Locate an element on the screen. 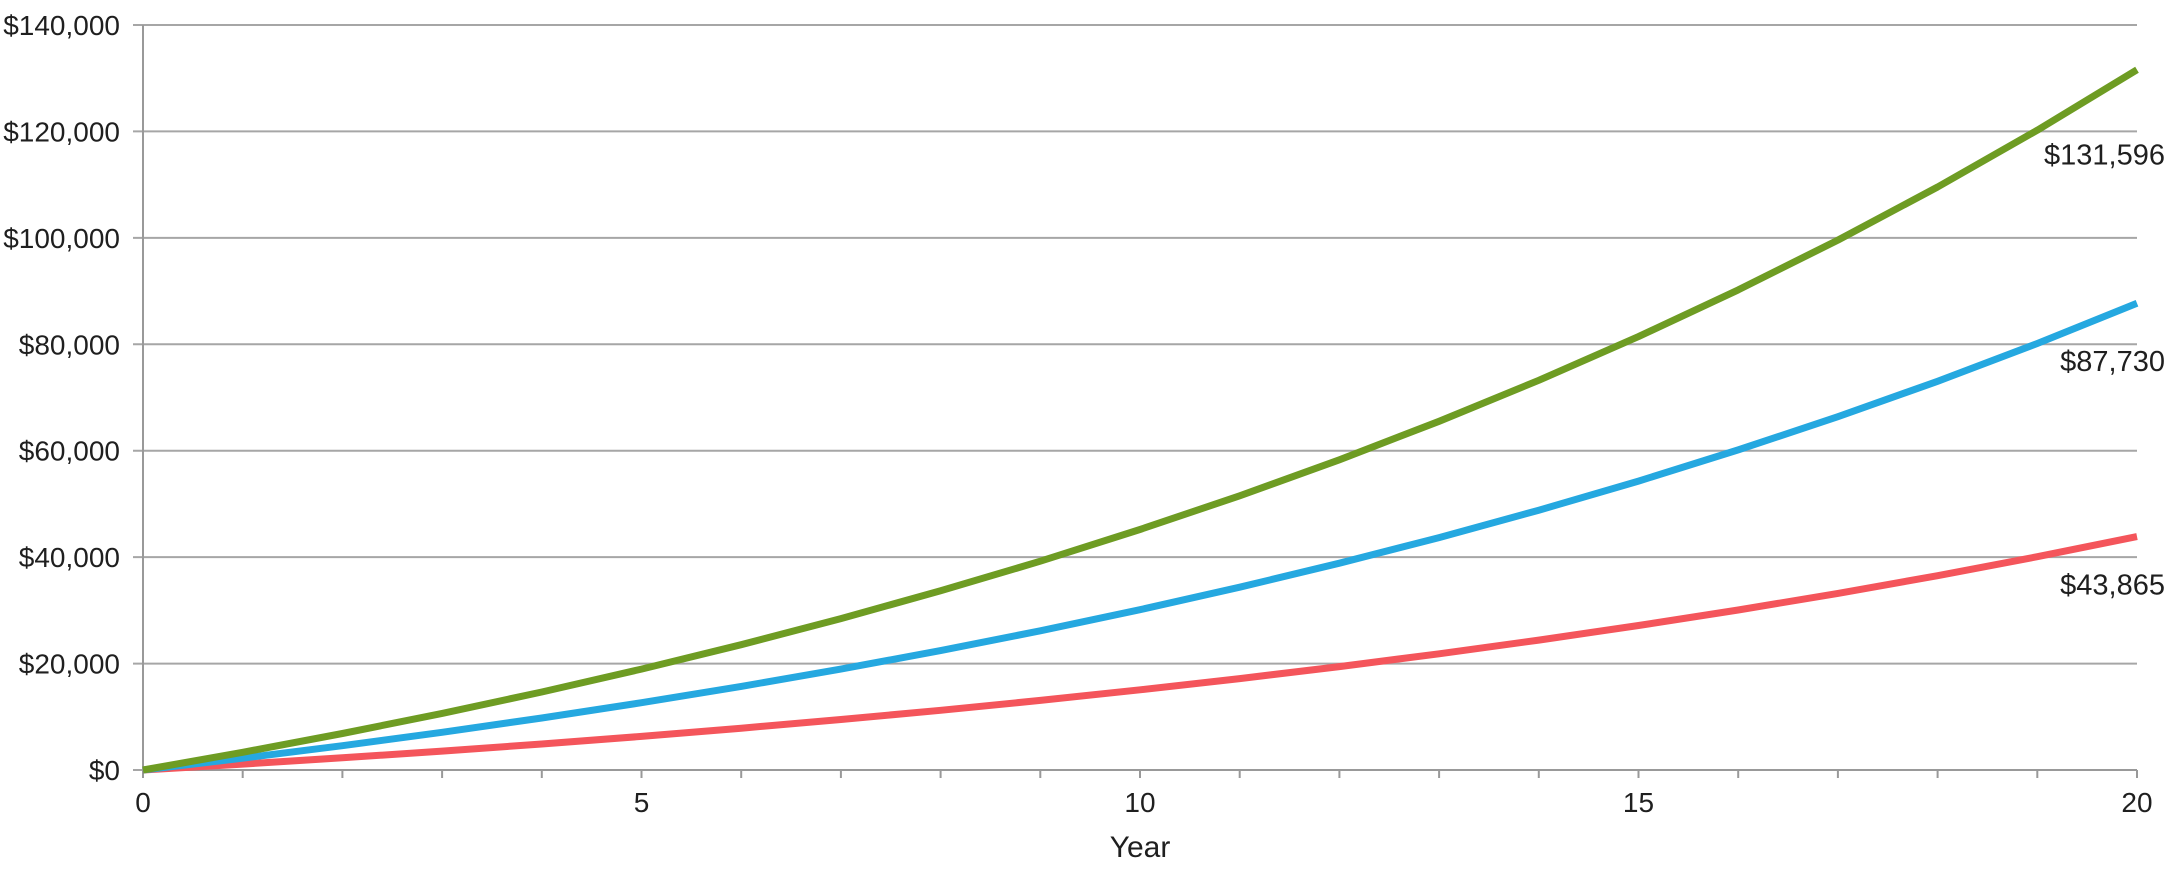 The height and width of the screenshot is (887, 2172). y-axis-tick-label: $40,000 is located at coordinates (69, 557).